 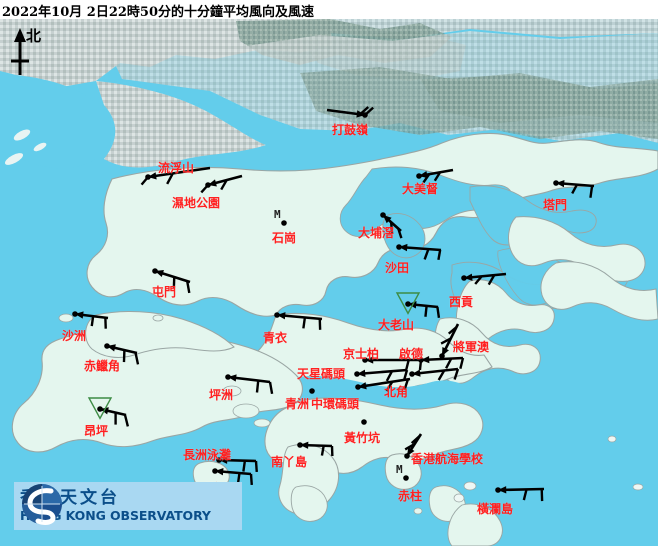 What do you see at coordinates (115, 515) in the screenshot?
I see `hko-name-en: HONG KONG OBSERVATORY` at bounding box center [115, 515].